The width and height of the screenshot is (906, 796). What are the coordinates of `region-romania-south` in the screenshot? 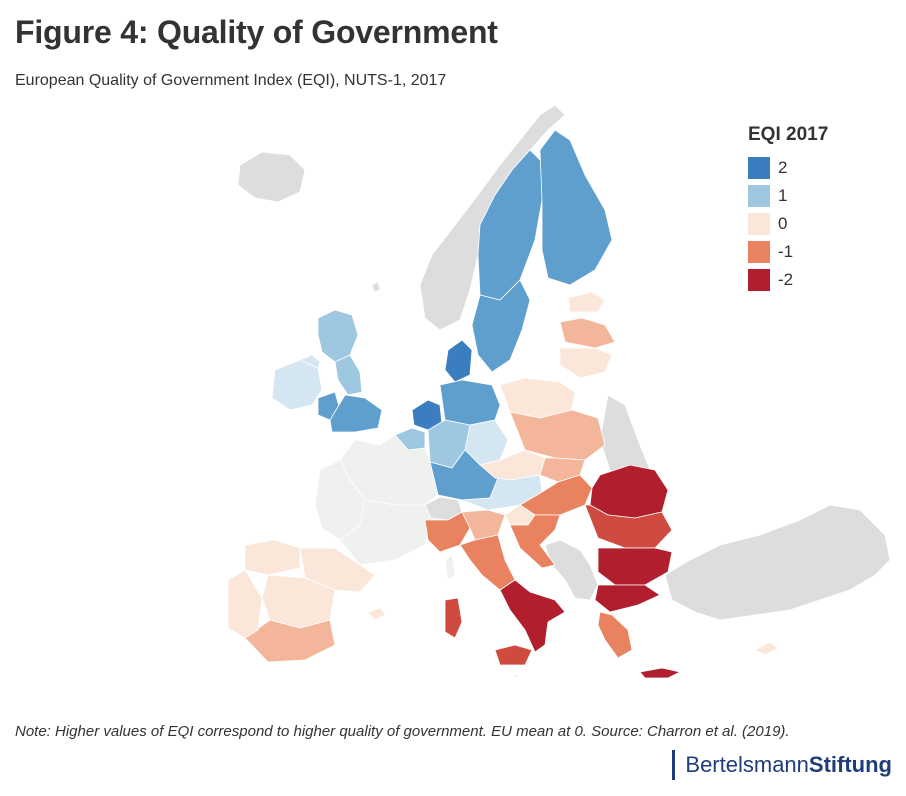 It's located at (628, 526).